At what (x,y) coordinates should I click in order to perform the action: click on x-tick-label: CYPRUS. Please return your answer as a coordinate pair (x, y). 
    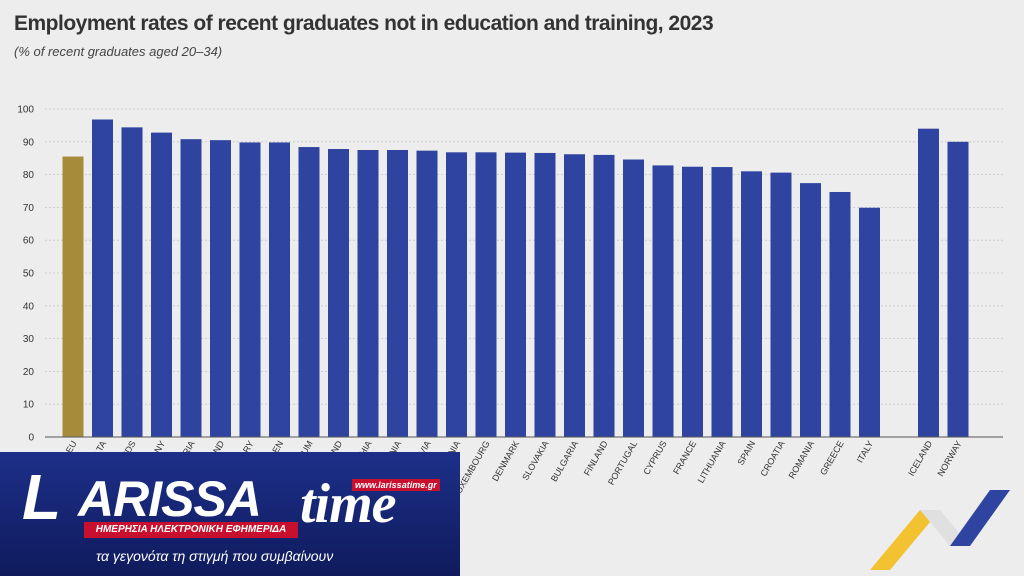
    Looking at the image, I should click on (654, 457).